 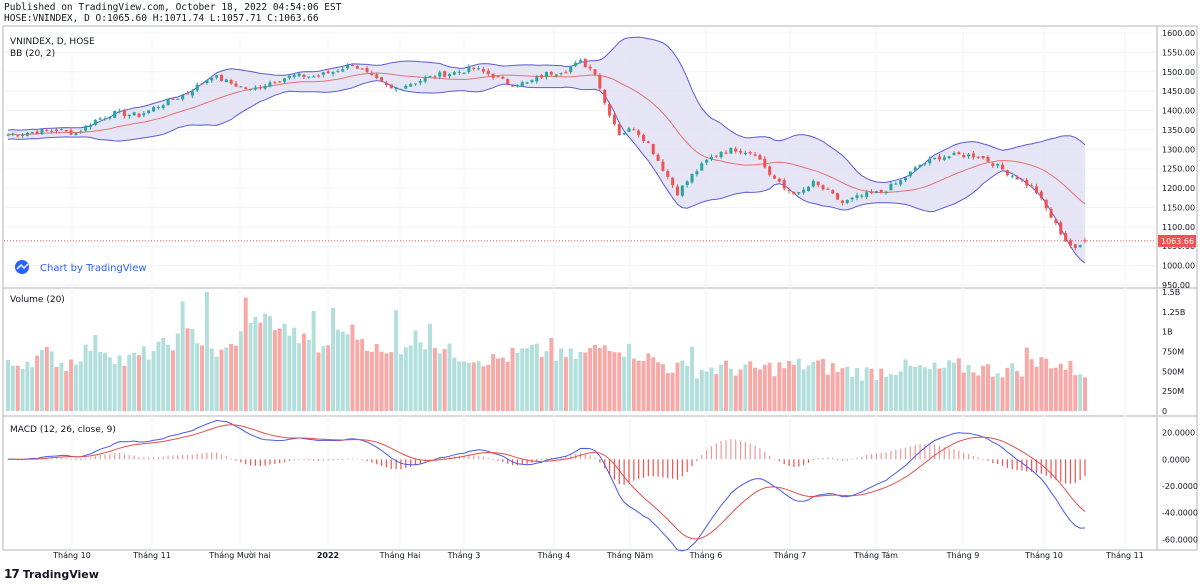 I want to click on volume-tick-label: 0, so click(x=1164, y=411).